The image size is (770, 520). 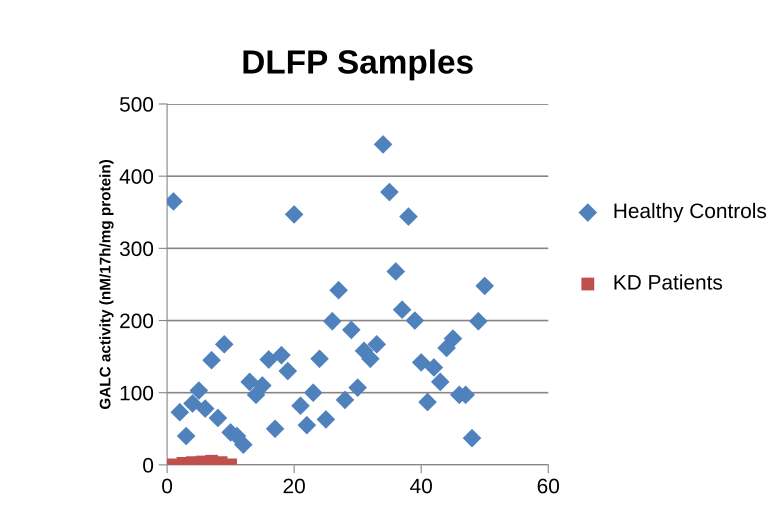 What do you see at coordinates (167, 486) in the screenshot?
I see `x-tick-label: 0` at bounding box center [167, 486].